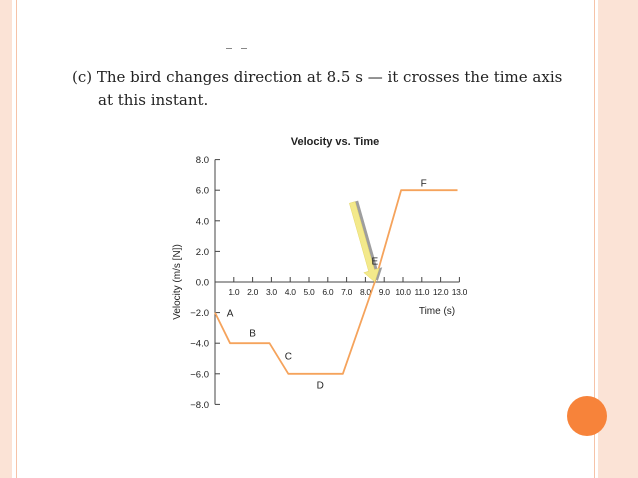  Describe the element at coordinates (587, 416) in the screenshot. I see `slide-accent-dot` at that location.